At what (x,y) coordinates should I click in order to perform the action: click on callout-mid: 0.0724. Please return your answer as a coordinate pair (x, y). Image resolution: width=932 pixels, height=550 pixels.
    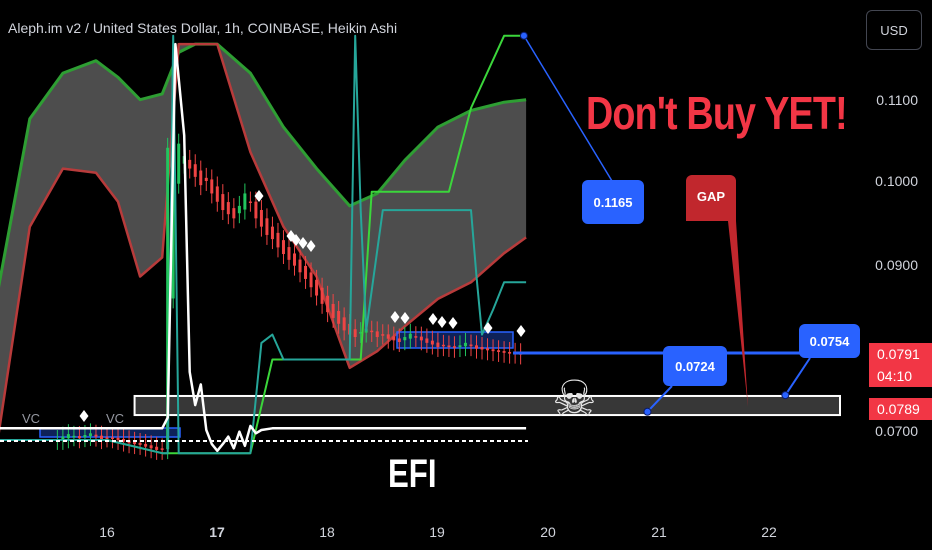
    Looking at the image, I should click on (695, 366).